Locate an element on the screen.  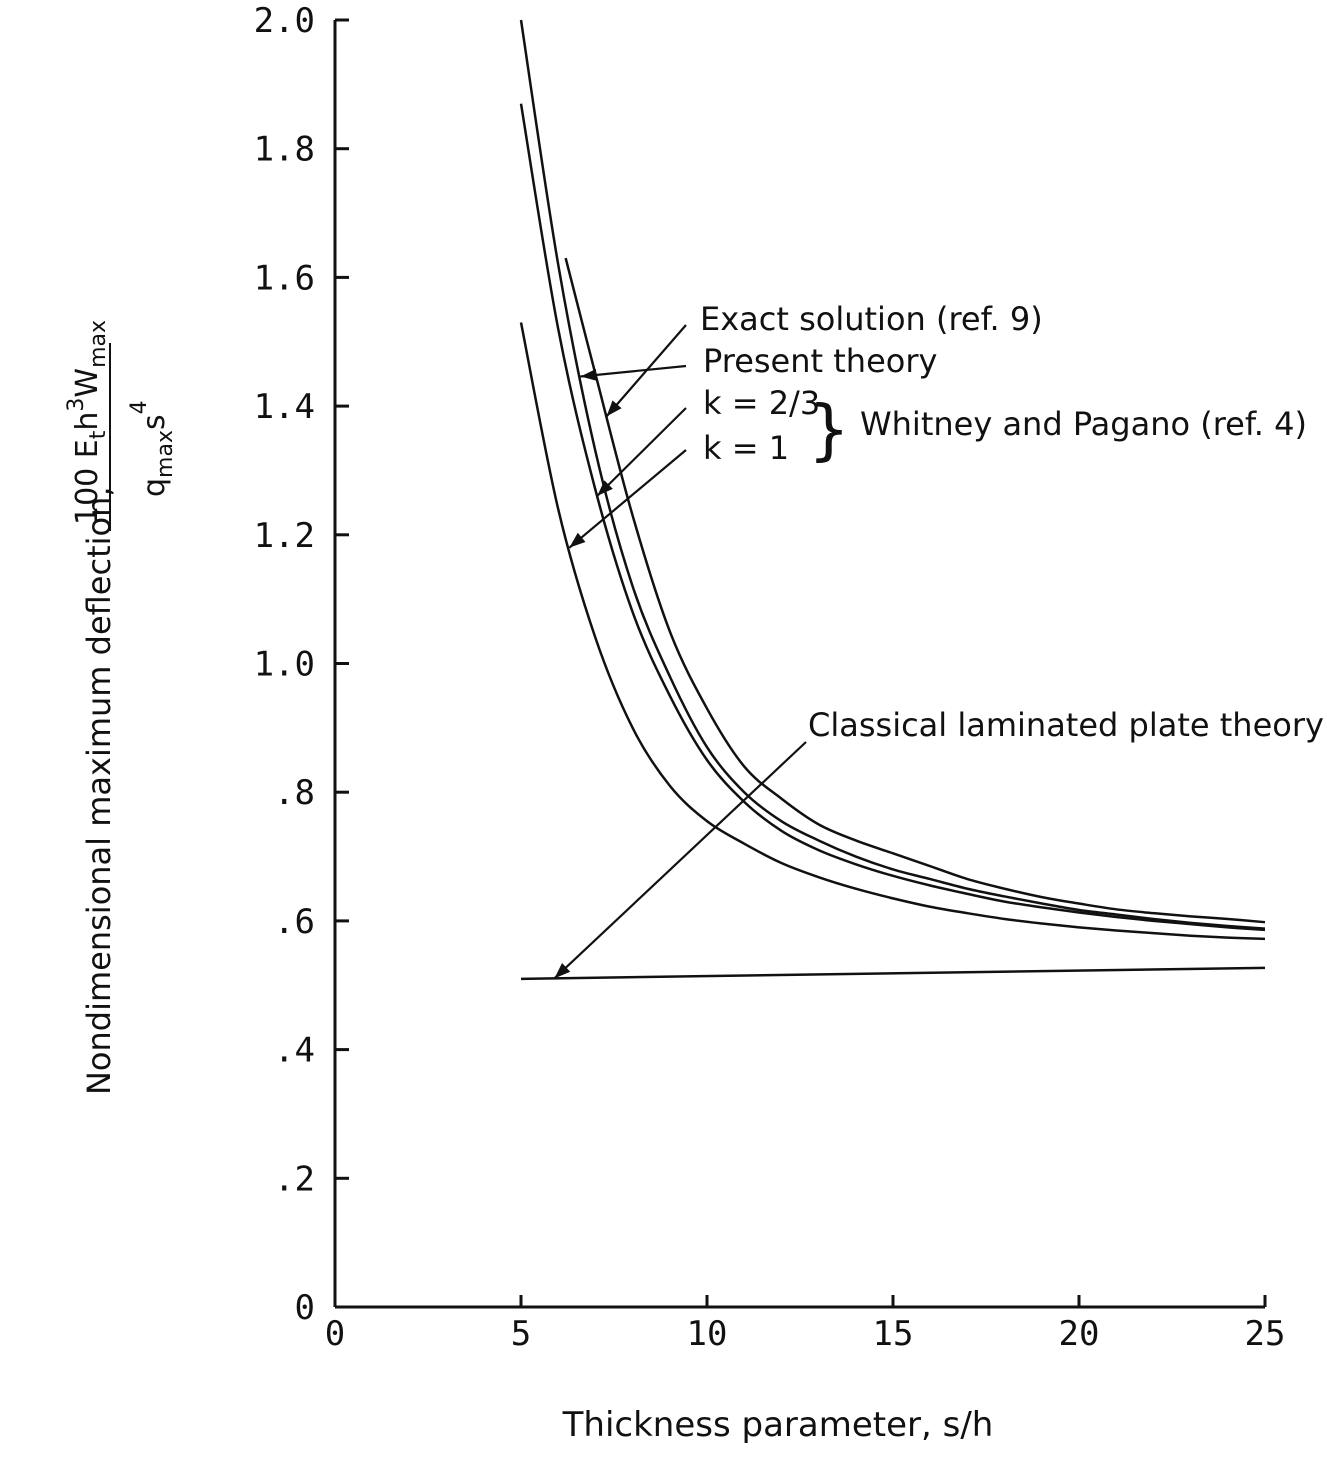
y-tick-label: 1.2 is located at coordinates (284, 536).